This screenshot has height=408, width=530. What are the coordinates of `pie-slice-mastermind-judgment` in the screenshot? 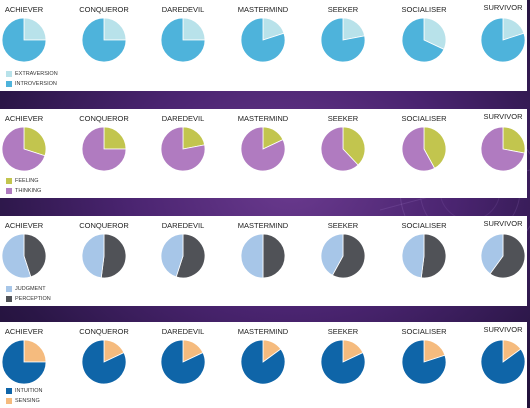 It's located at (252, 256).